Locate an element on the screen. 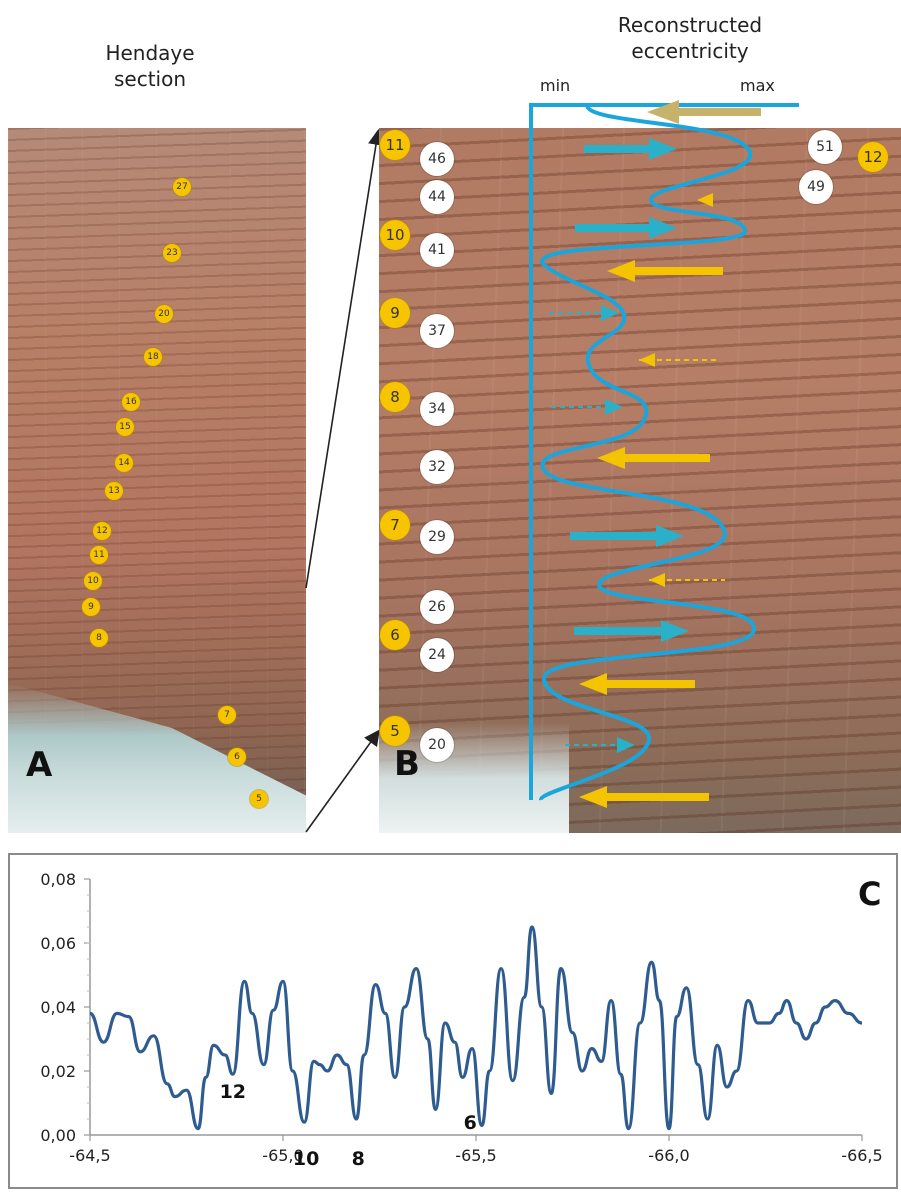 This screenshot has width=901, height=1193. cycle-marker-13: 13 is located at coordinates (114, 491).